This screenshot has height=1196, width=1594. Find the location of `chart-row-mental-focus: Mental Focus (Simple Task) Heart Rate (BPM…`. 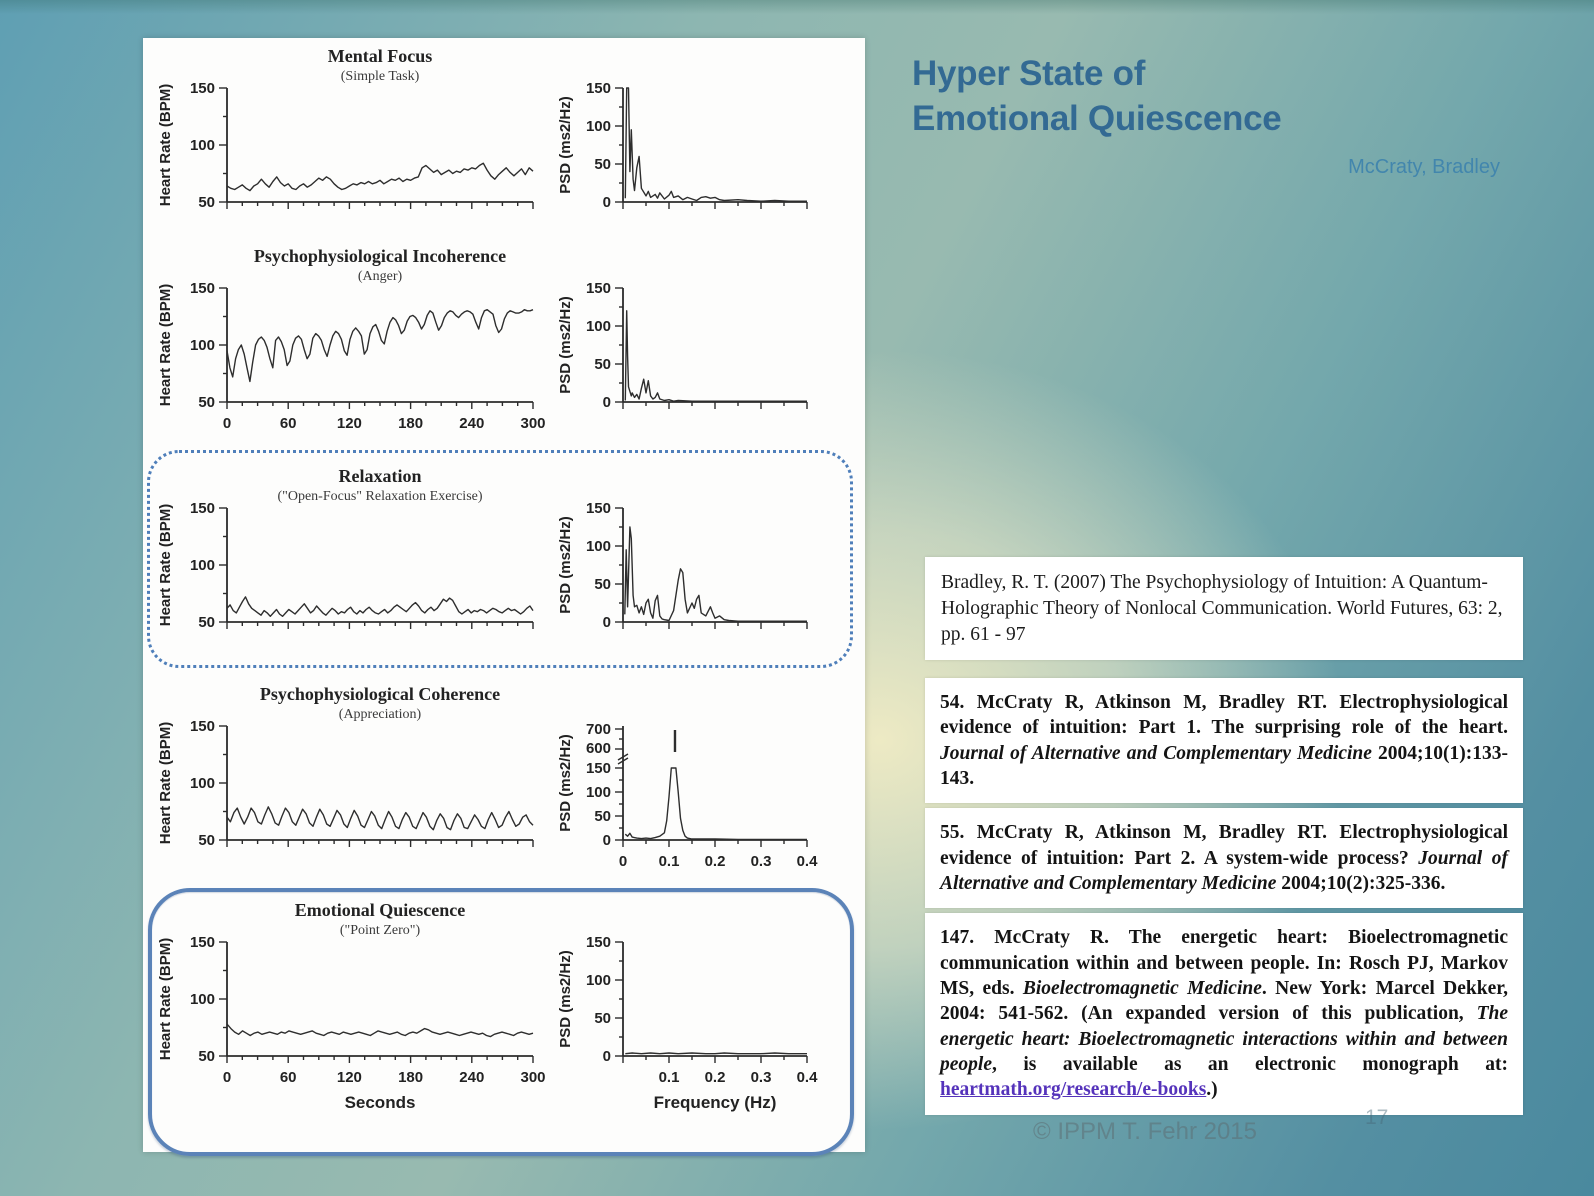

chart-row-mental-focus: Mental Focus (Simple Task) Heart Rate (BPM… is located at coordinates (483, 128).